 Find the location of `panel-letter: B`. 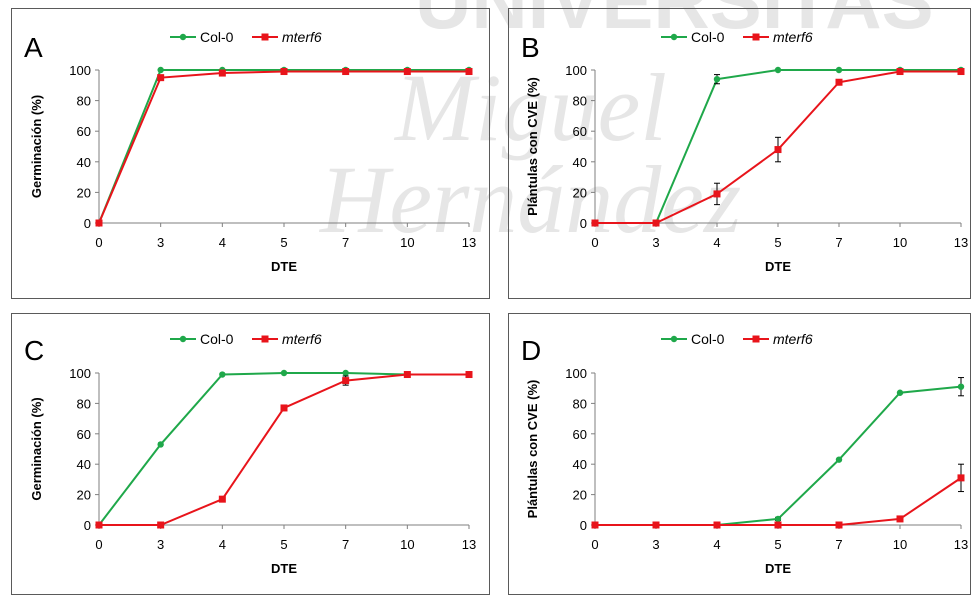

panel-letter: B is located at coordinates (530, 47).